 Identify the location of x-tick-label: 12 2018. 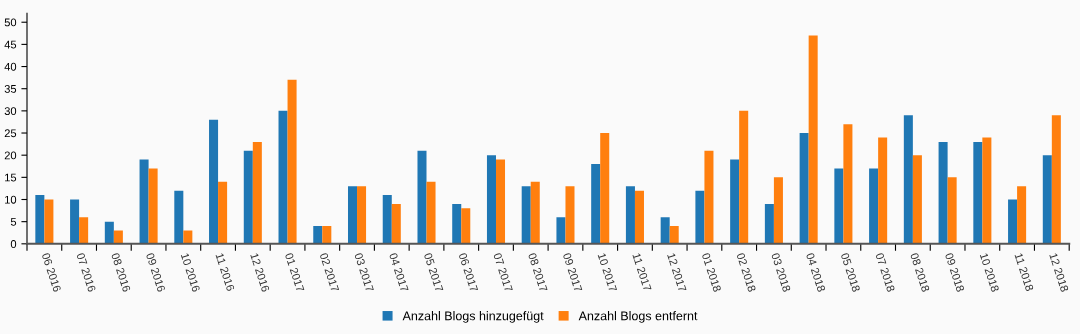
(1059, 272).